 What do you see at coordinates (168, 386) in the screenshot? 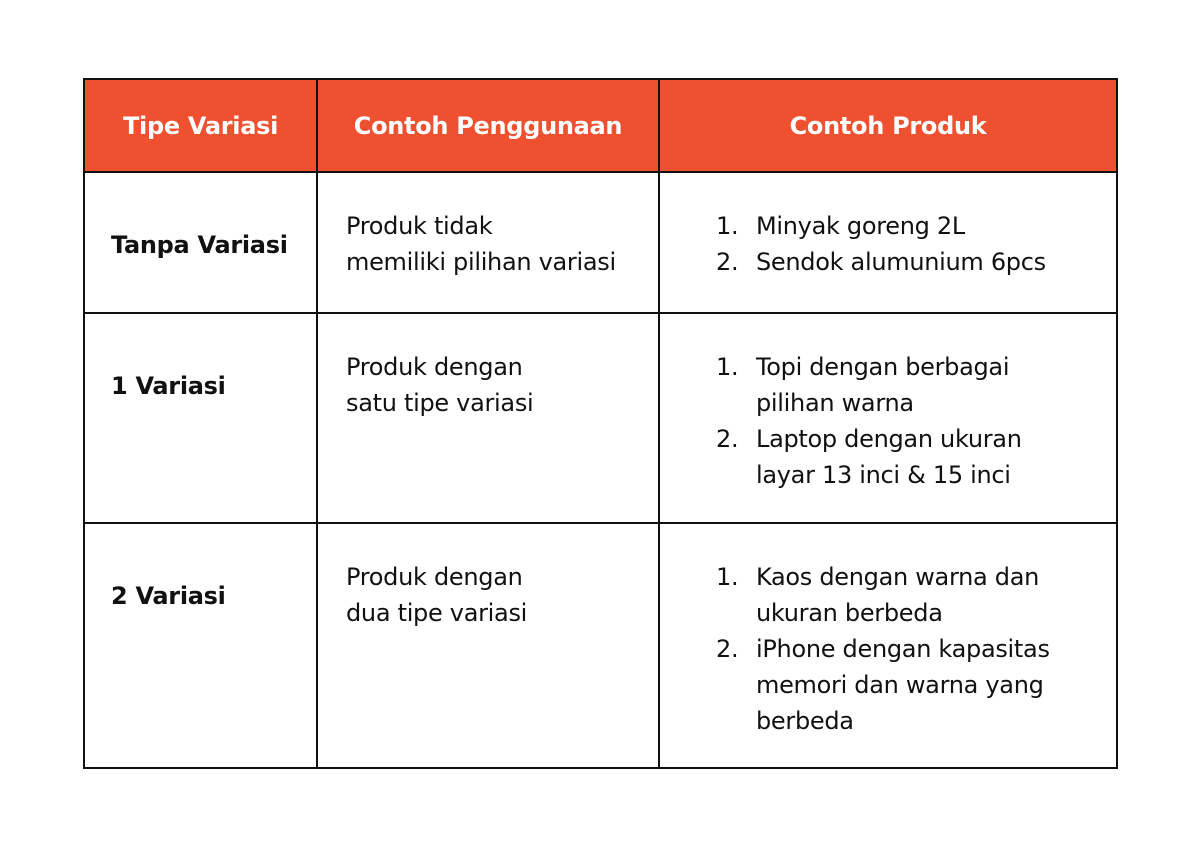
I see `tipe-variasi: 1 Variasi` at bounding box center [168, 386].